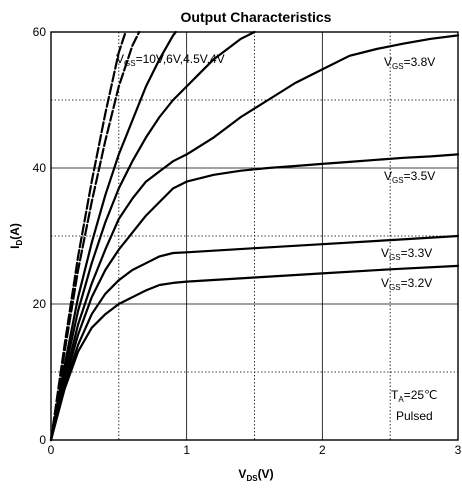  I want to click on series-line-vgs-10v, so click(88, 236).